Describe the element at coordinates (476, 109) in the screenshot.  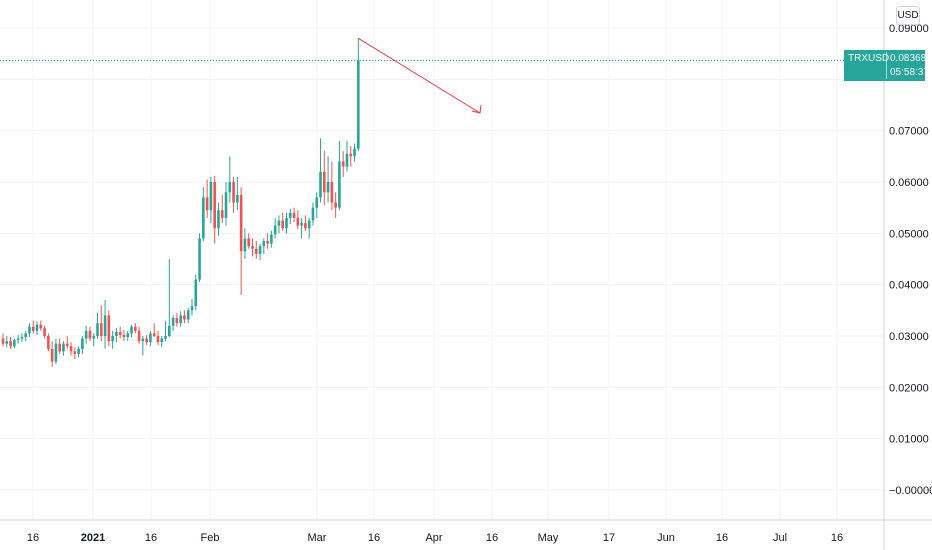
I see `arrow-head` at that location.